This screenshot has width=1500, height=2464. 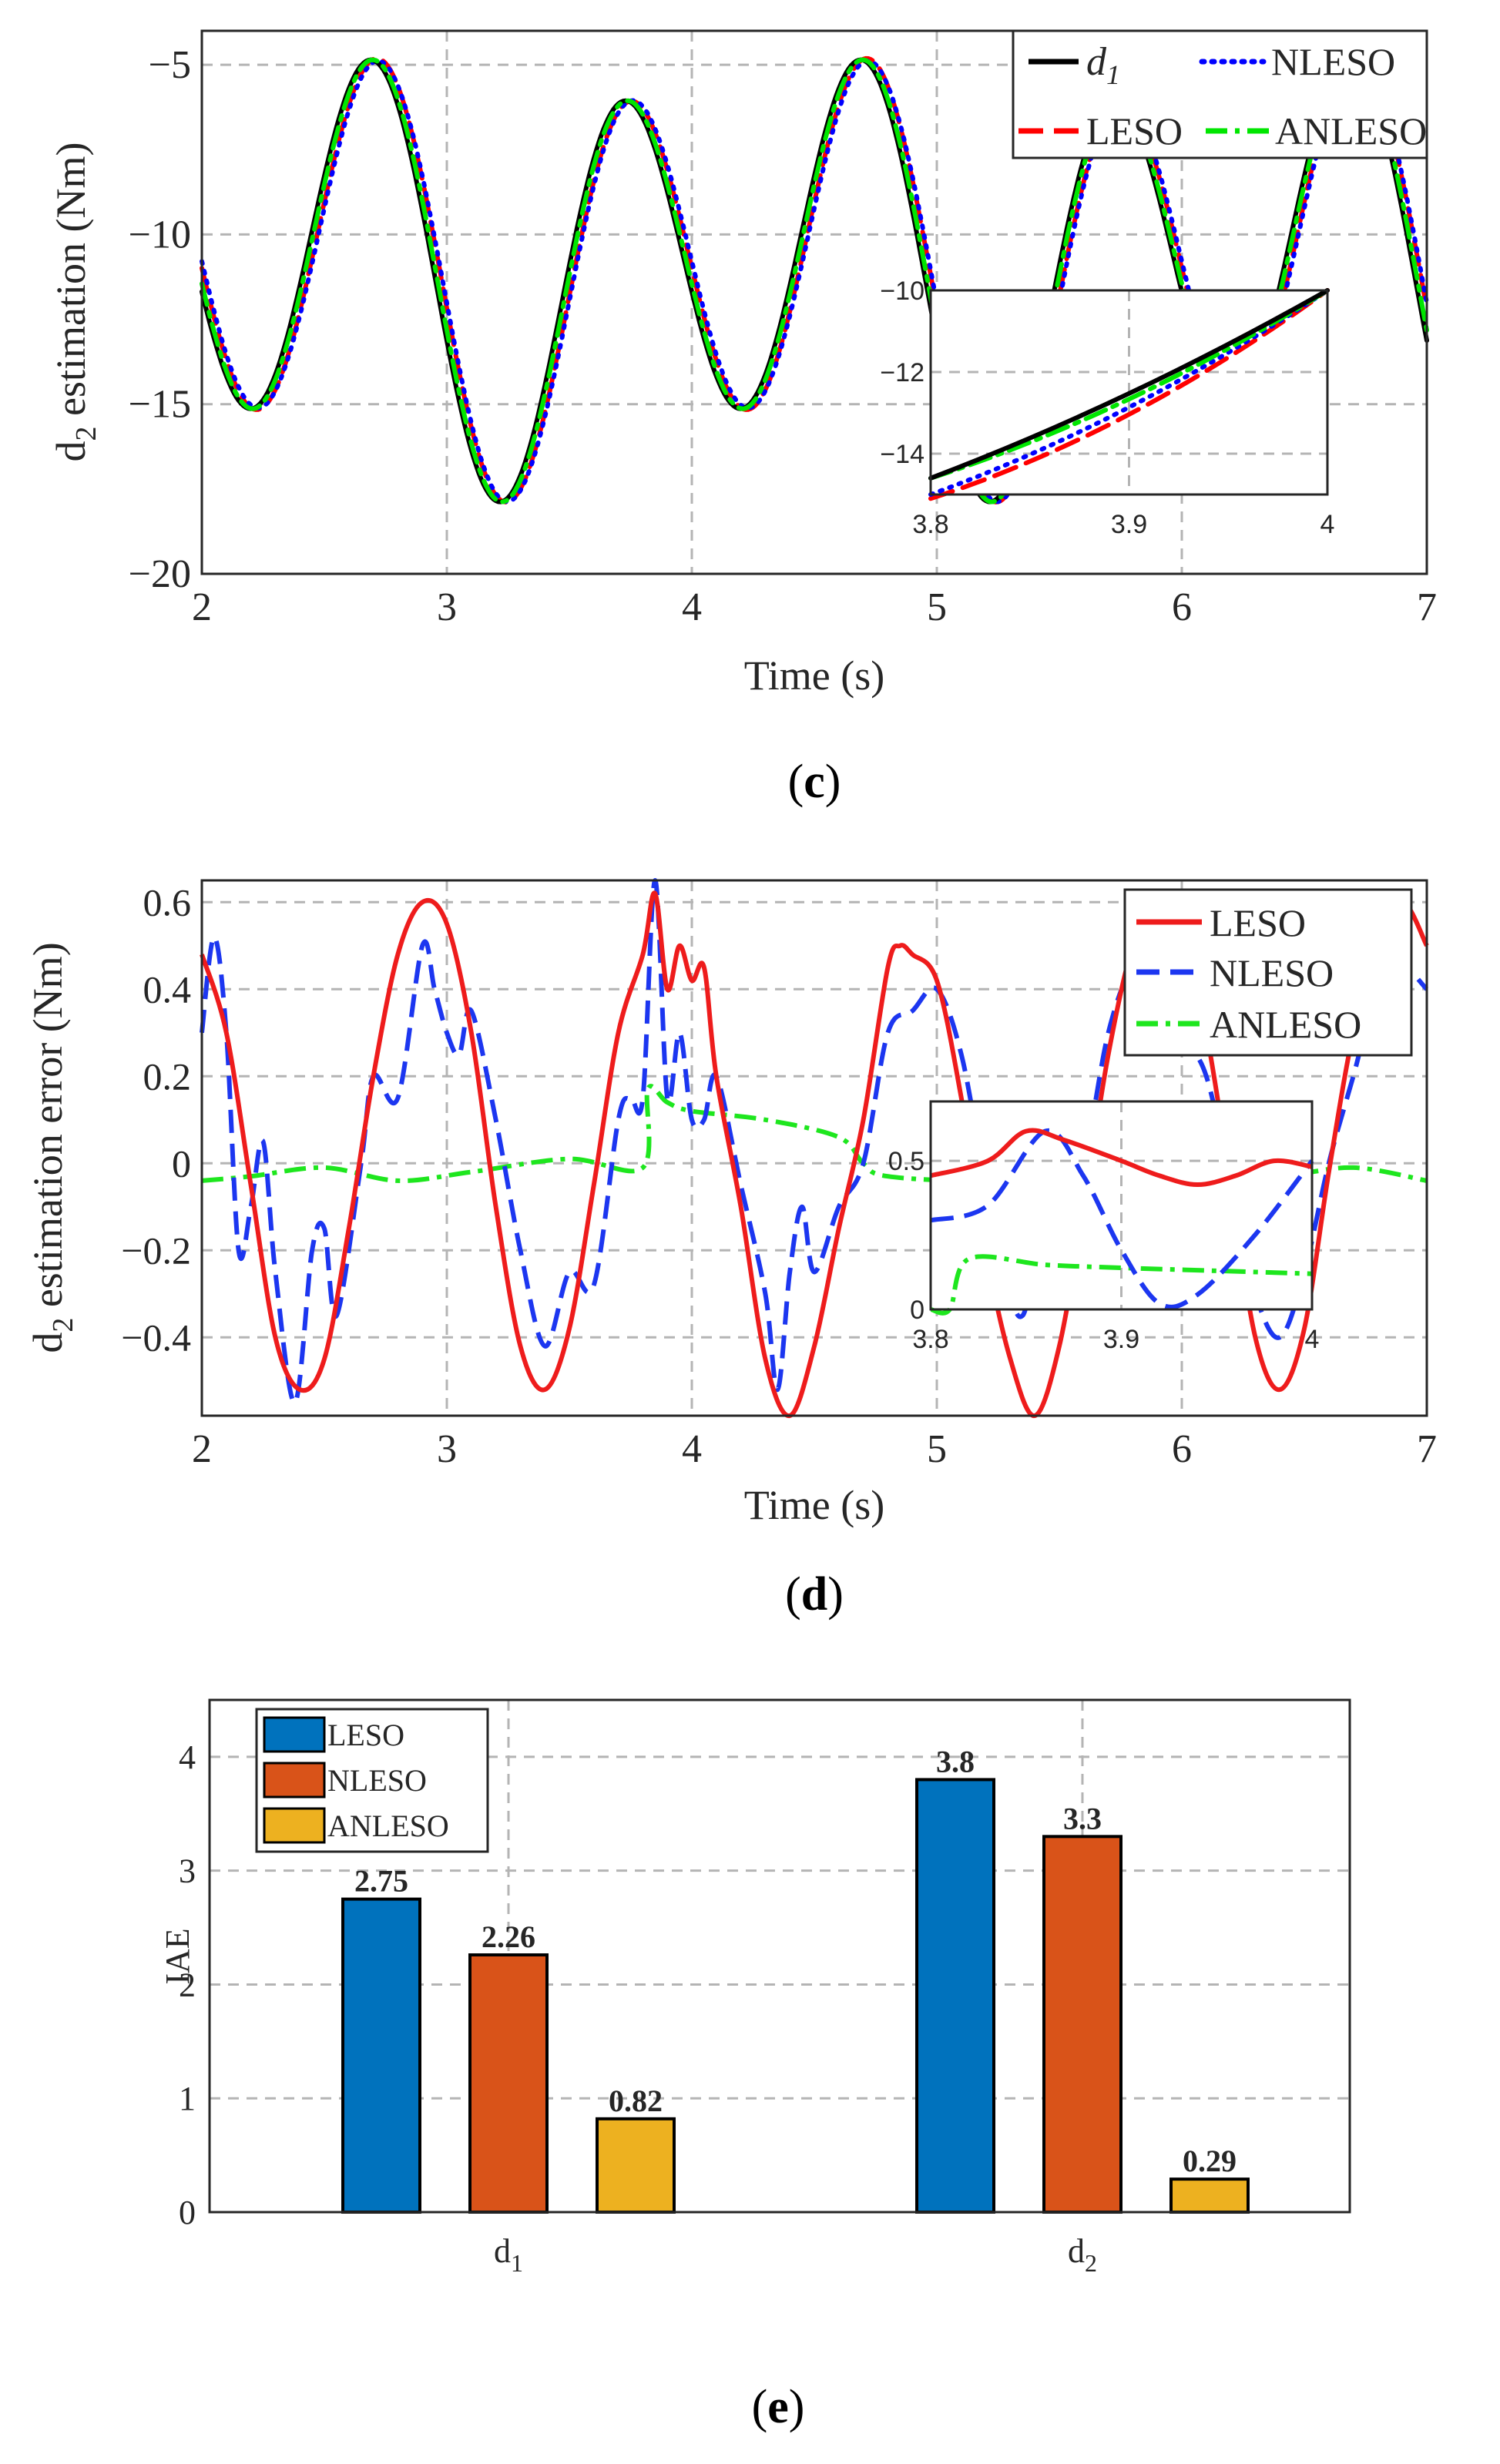 I want to click on panel-d-inset-xtick: 3.8, so click(x=930, y=1340).